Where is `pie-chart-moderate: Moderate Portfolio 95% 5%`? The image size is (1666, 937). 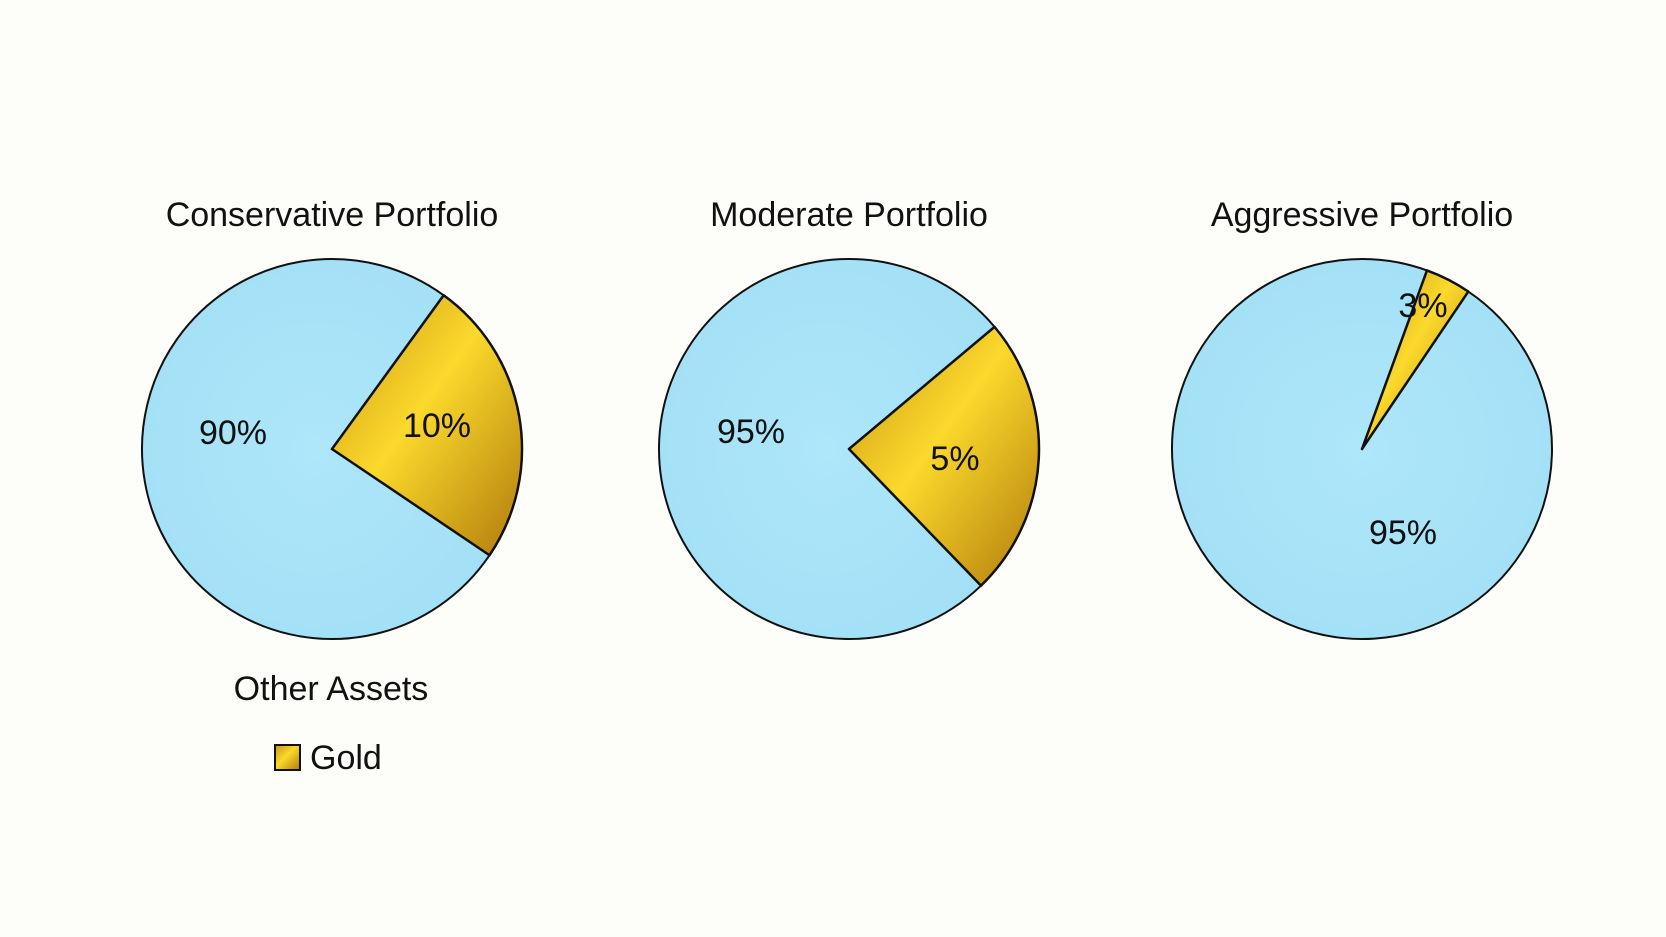
pie-chart-moderate: Moderate Portfolio 95% 5% is located at coordinates (849, 418).